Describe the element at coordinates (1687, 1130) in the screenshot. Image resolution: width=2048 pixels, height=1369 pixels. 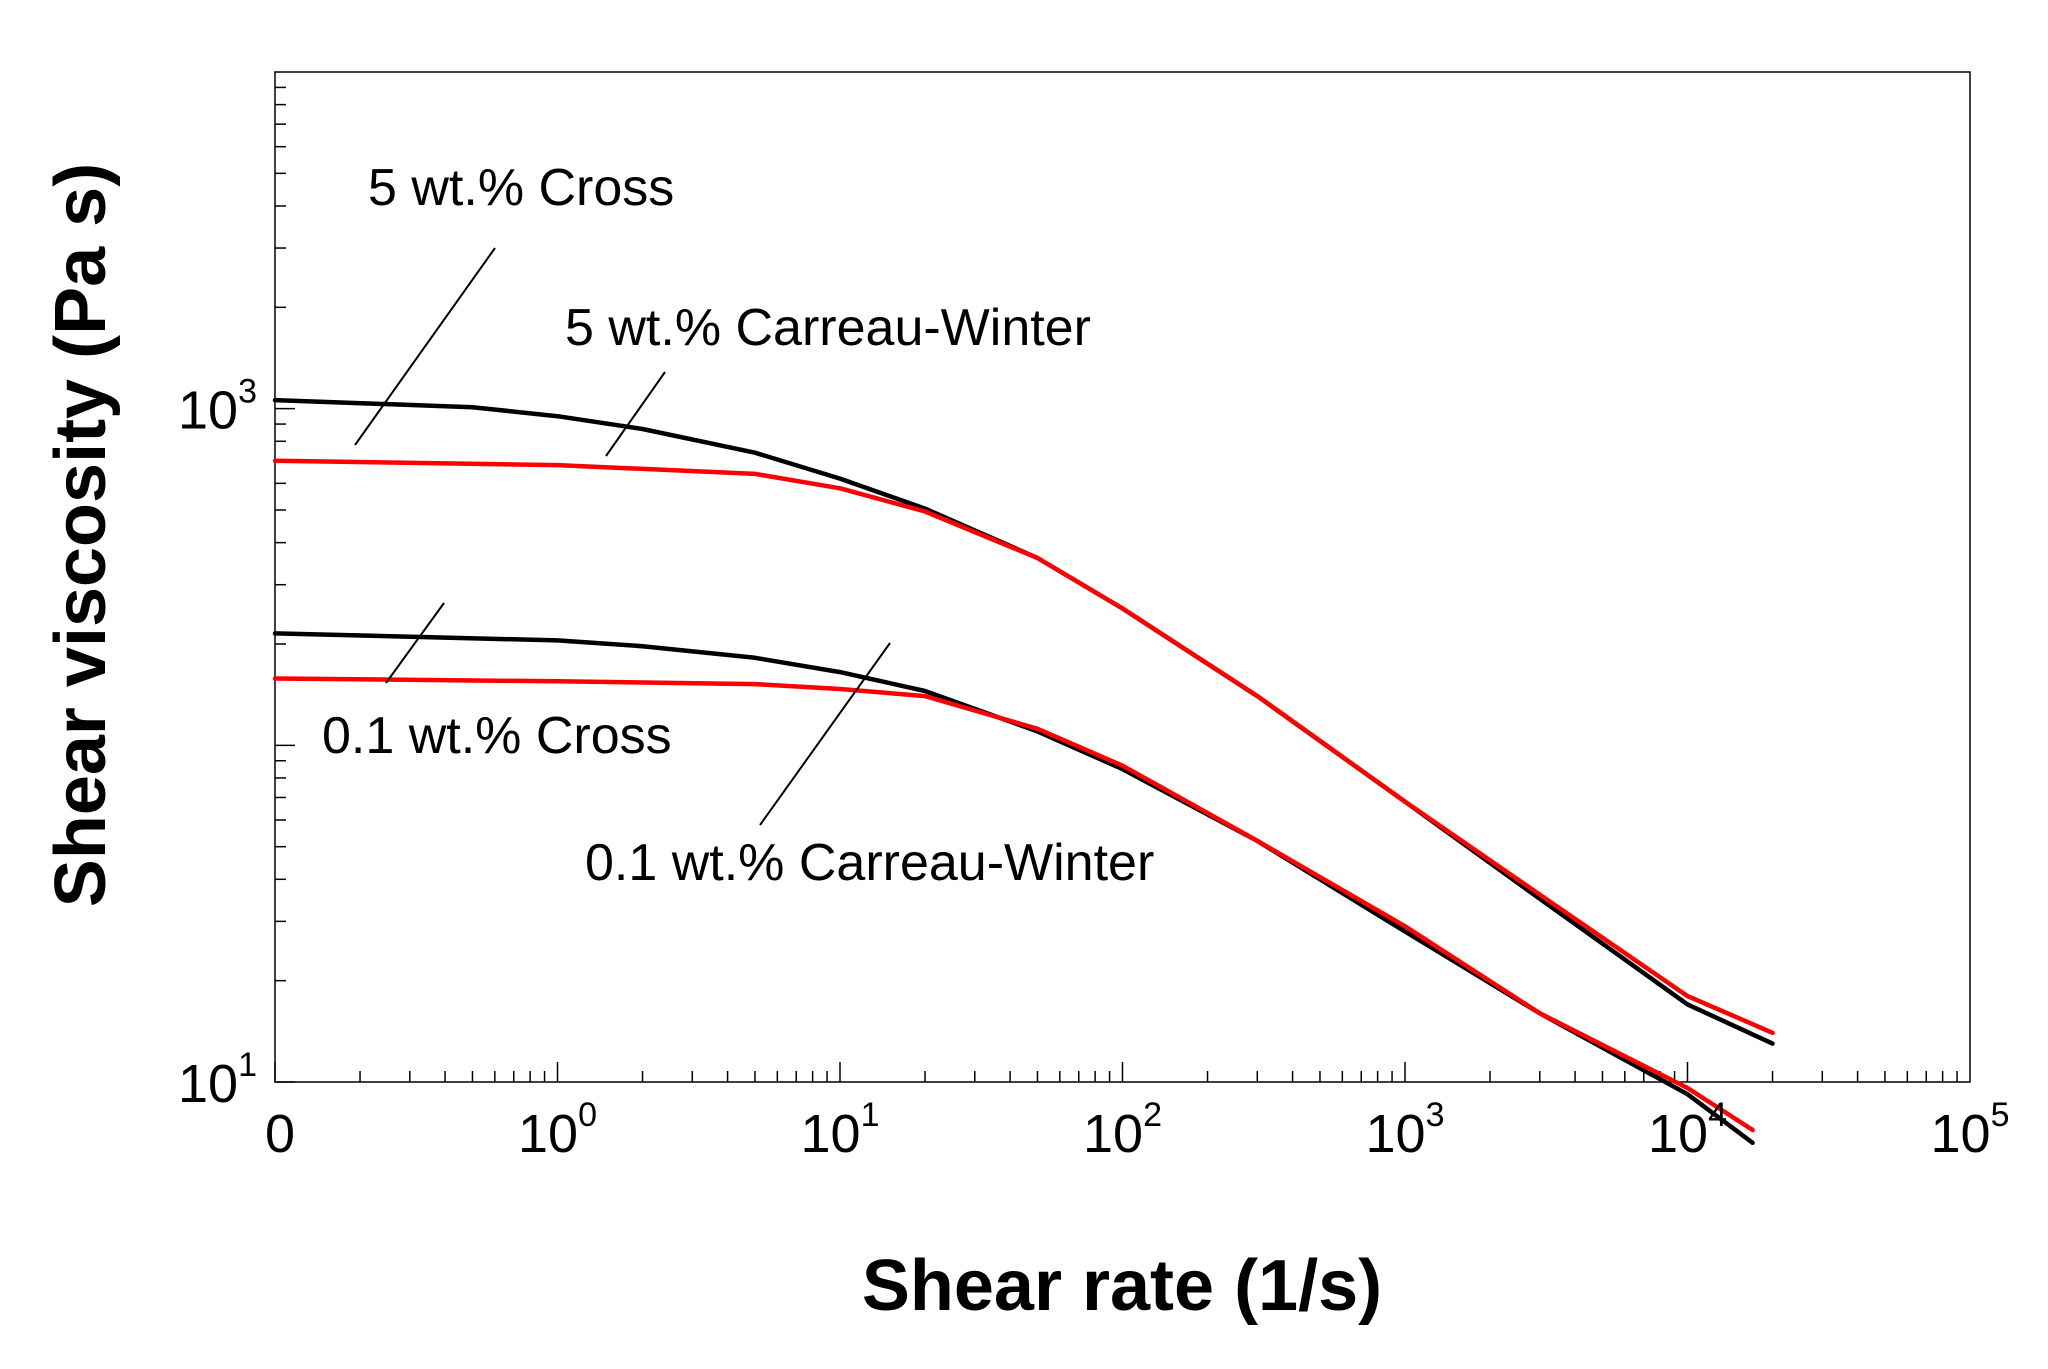
I see `x-tick-label: 10⁴` at that location.